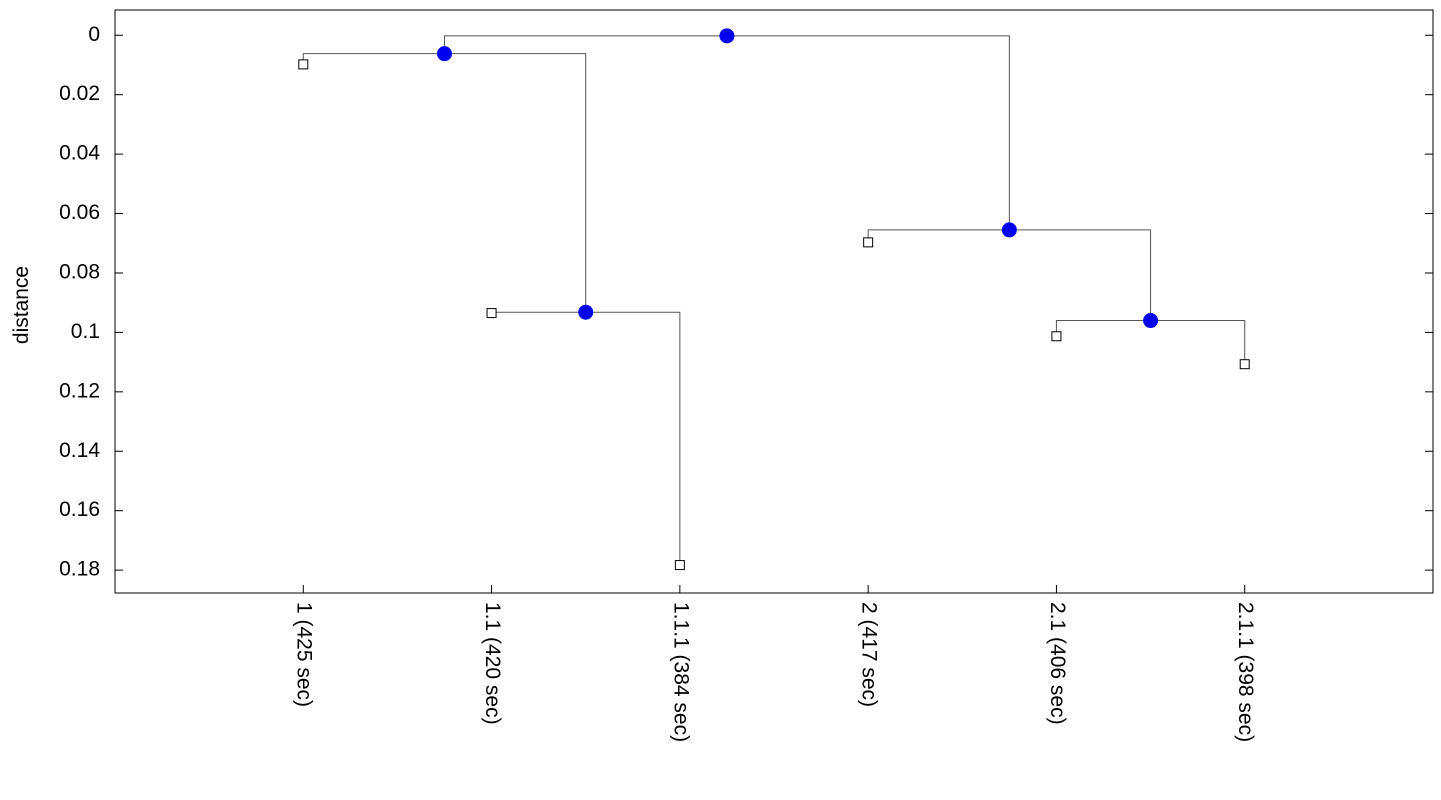 The image size is (1441, 800). What do you see at coordinates (85, 331) in the screenshot?
I see `y-tick-label: 0.1` at bounding box center [85, 331].